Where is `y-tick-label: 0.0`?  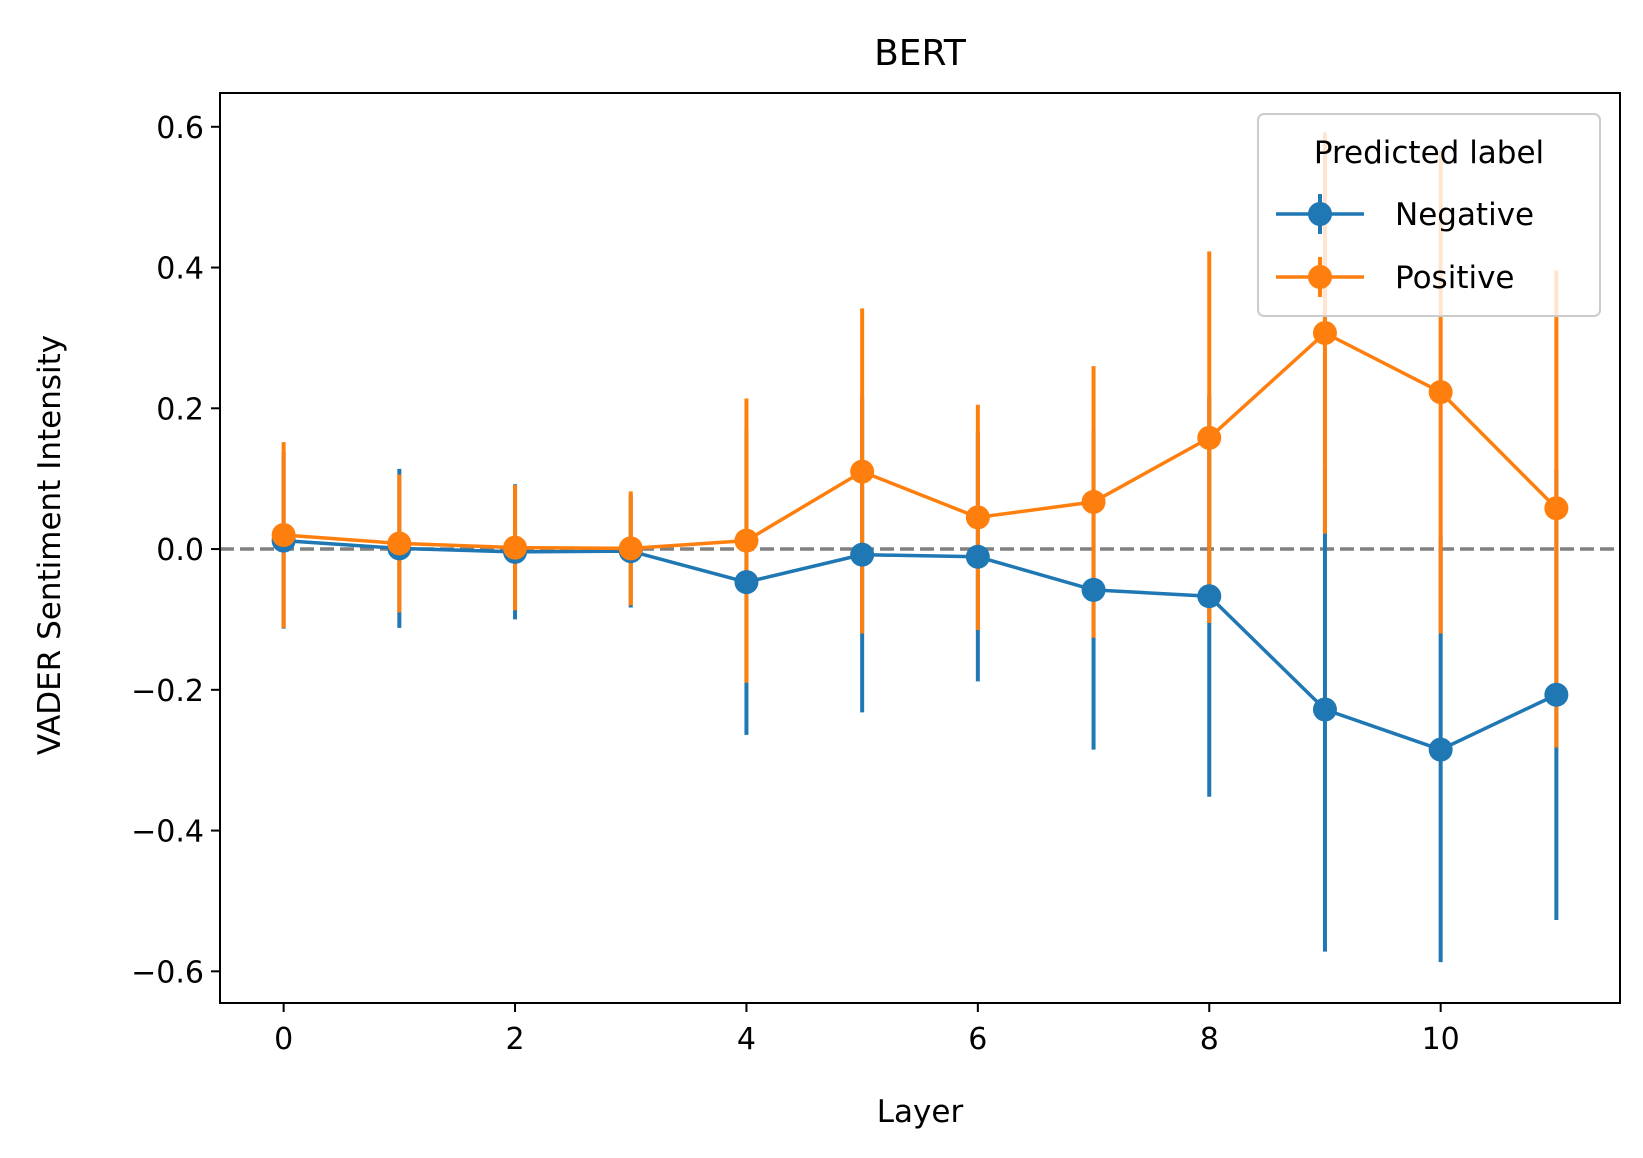
y-tick-label: 0.0 is located at coordinates (180, 550).